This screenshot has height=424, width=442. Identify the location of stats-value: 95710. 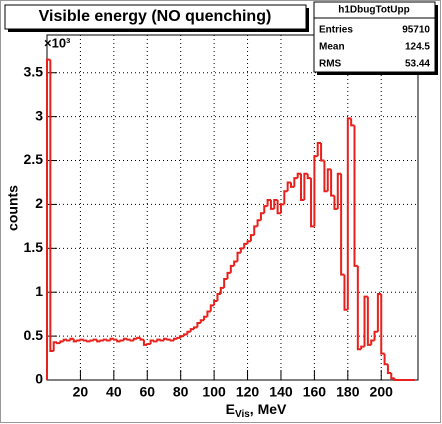
(416, 30).